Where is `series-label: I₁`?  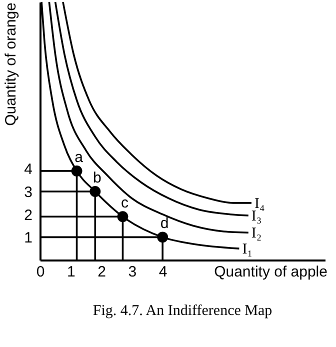
series-label: I₁ is located at coordinates (247, 250).